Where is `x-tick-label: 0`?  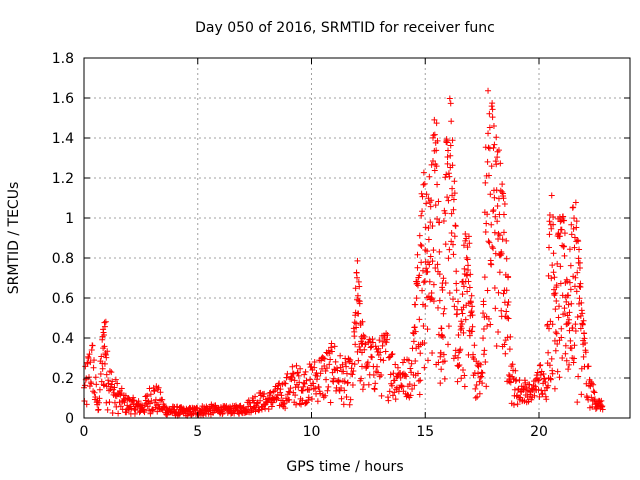 x-tick-label: 0 is located at coordinates (84, 432).